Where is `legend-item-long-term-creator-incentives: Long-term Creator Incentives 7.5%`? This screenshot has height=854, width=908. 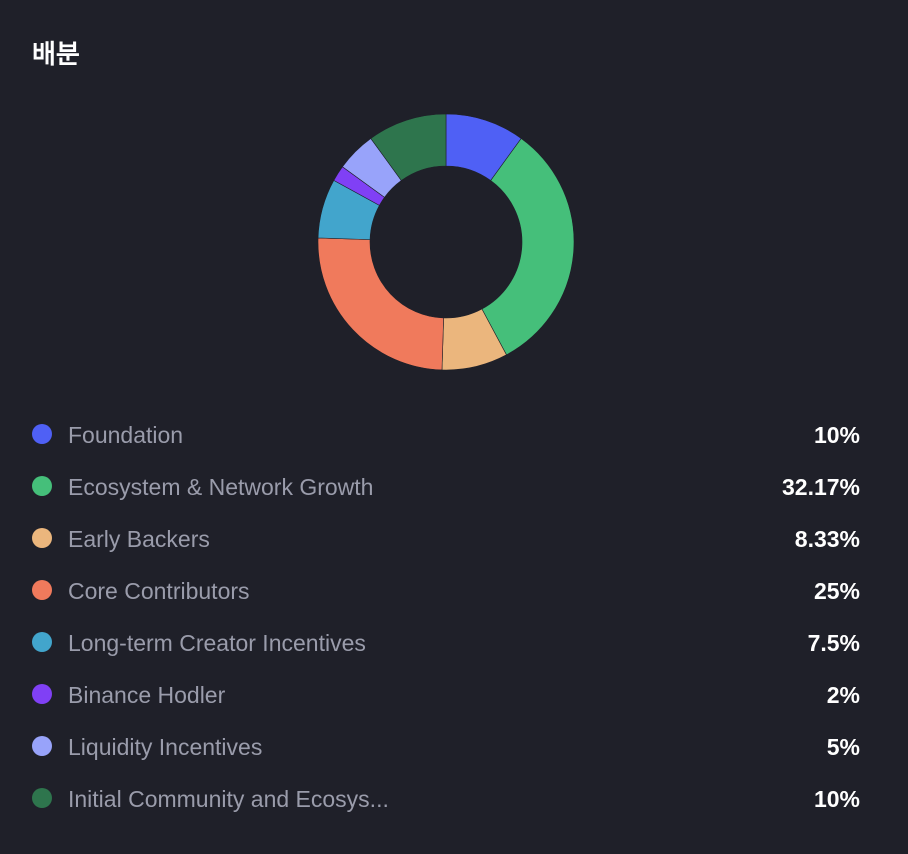
legend-item-long-term-creator-incentives: Long-term Creator Incentives 7.5% is located at coordinates (446, 644).